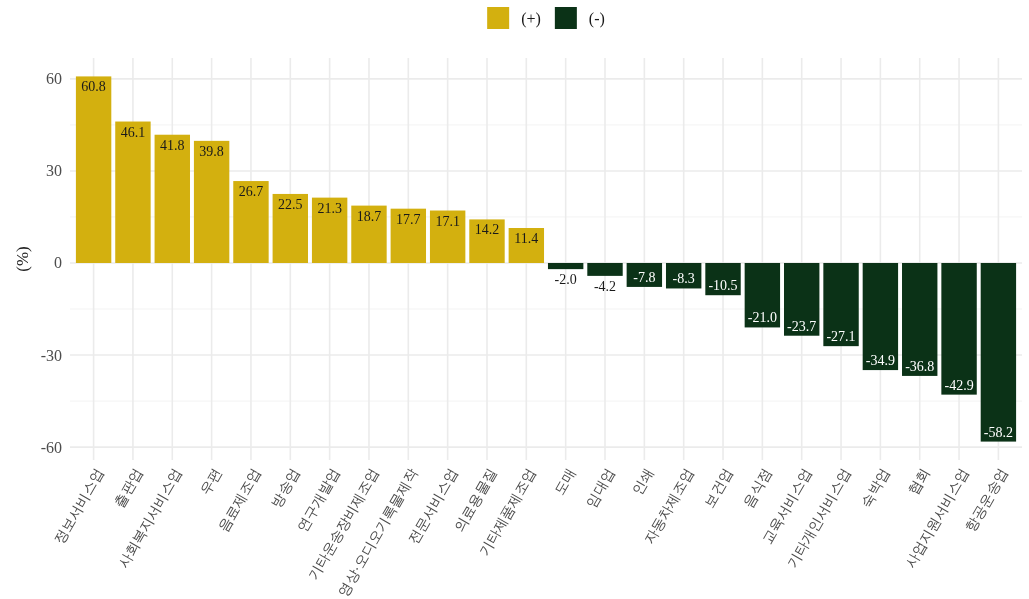  What do you see at coordinates (172, 145) in the screenshot?
I see `data-label: 41.8` at bounding box center [172, 145].